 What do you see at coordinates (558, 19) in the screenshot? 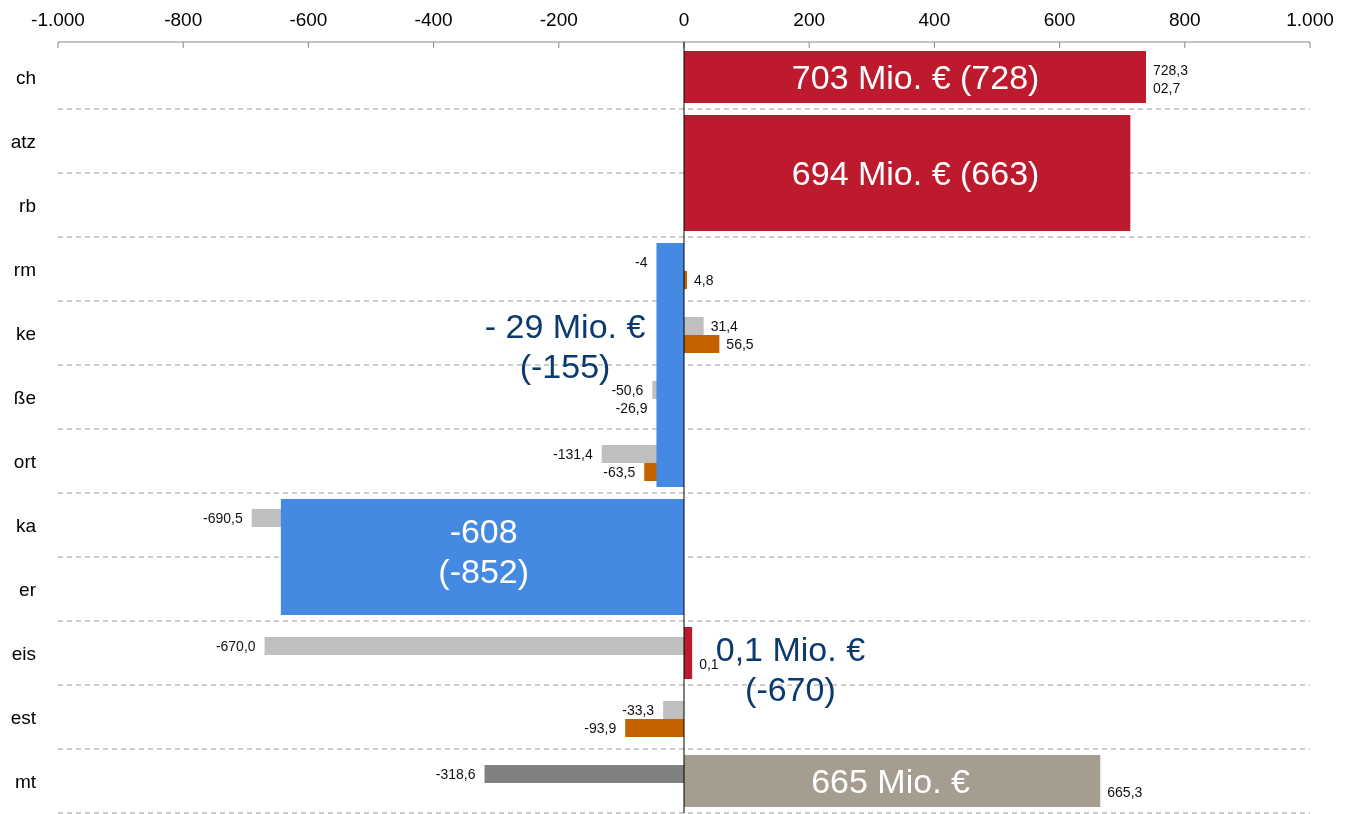
I see `x-tick-label: -200` at bounding box center [558, 19].